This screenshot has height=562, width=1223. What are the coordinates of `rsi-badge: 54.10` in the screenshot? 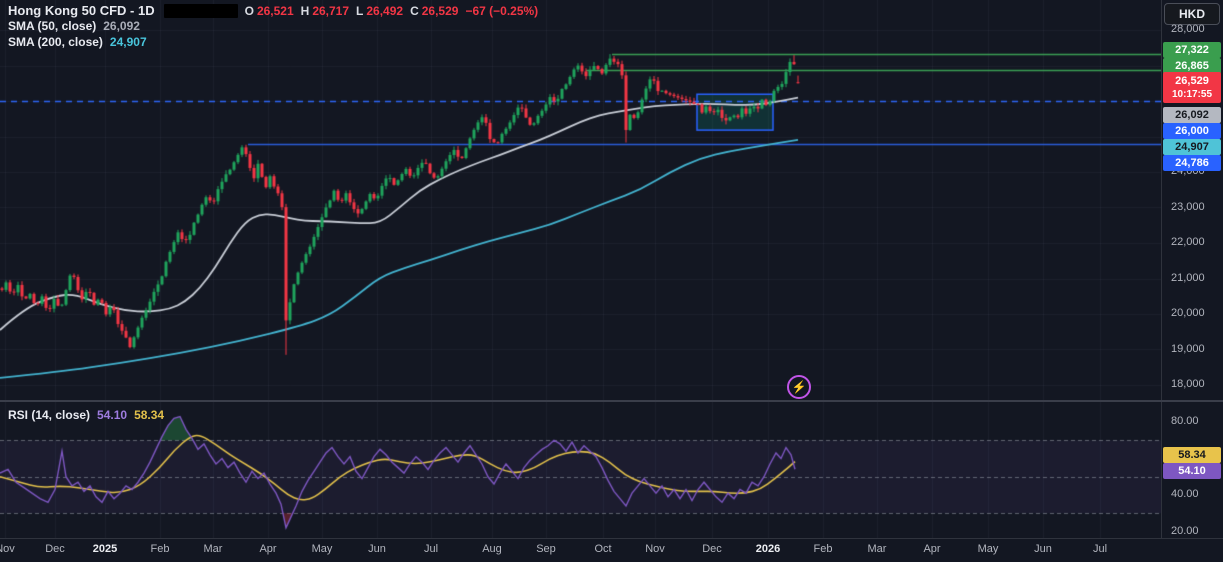 It's located at (1192, 471).